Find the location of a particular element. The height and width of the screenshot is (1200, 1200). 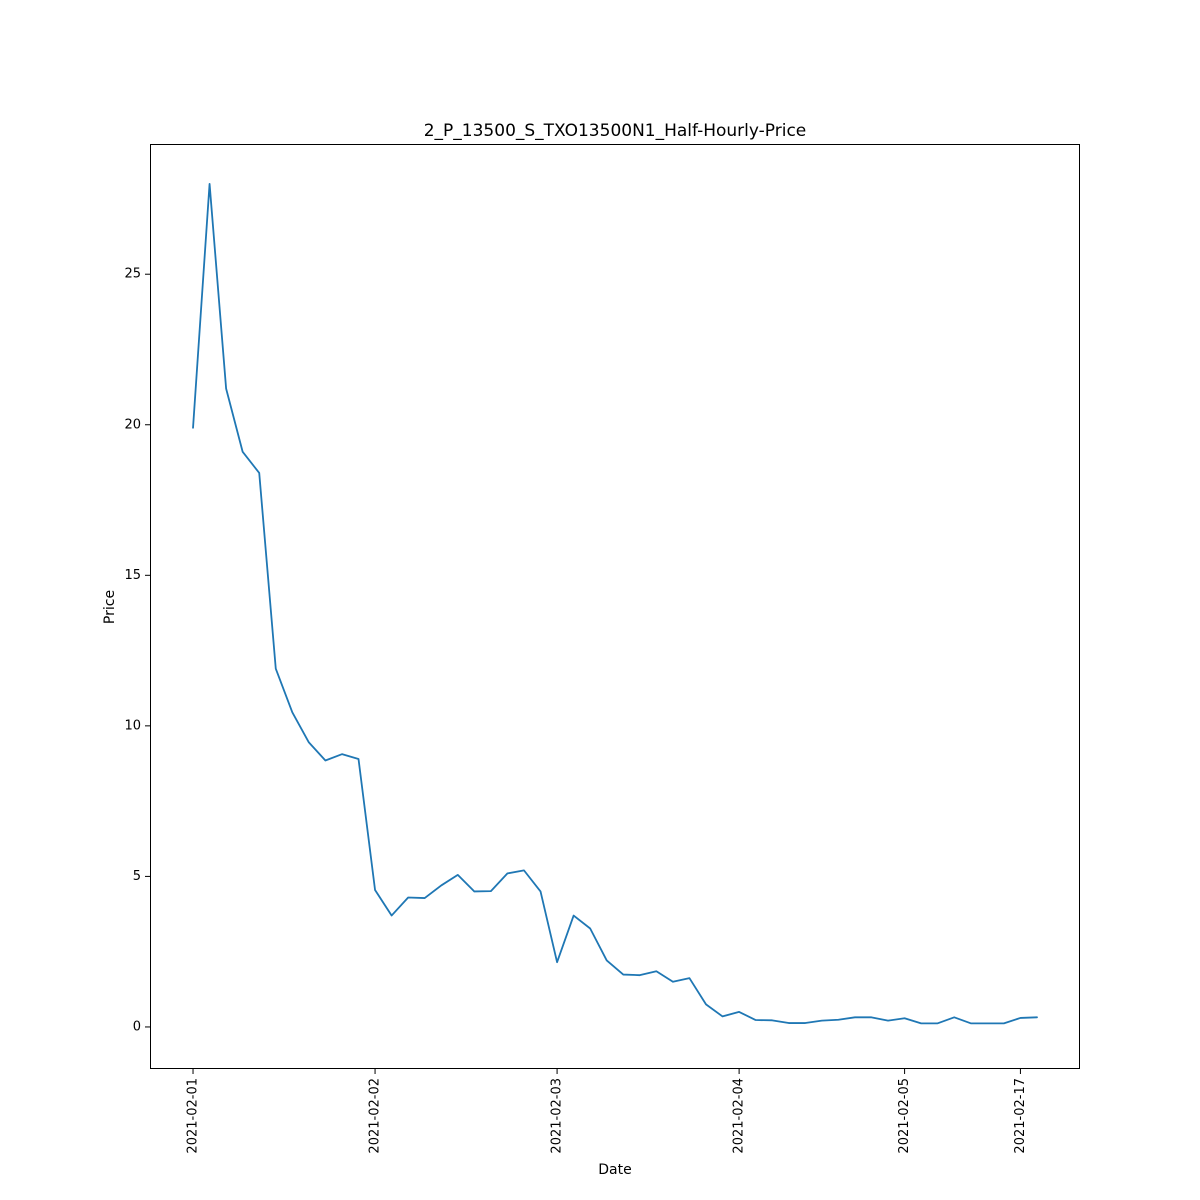

x-tick-label: 2021-02-05 is located at coordinates (904, 1116).